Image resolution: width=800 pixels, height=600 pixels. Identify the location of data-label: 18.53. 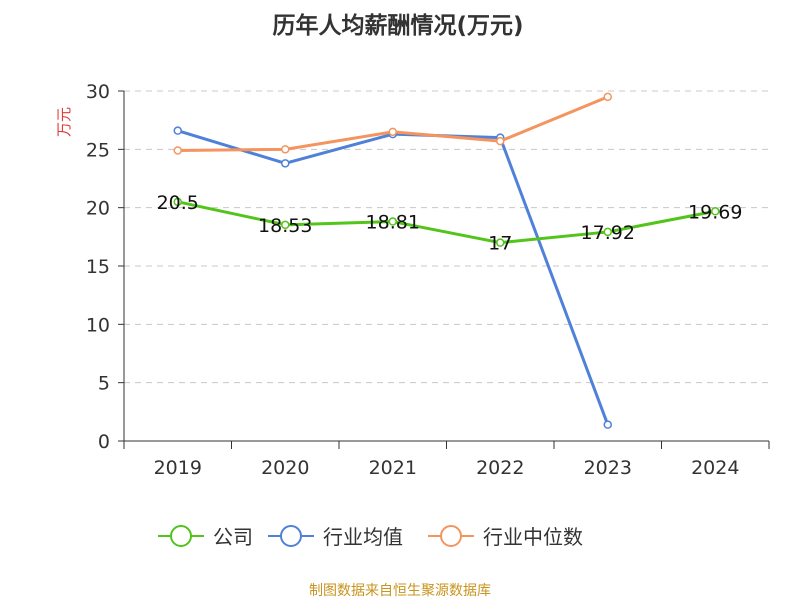
(285, 226).